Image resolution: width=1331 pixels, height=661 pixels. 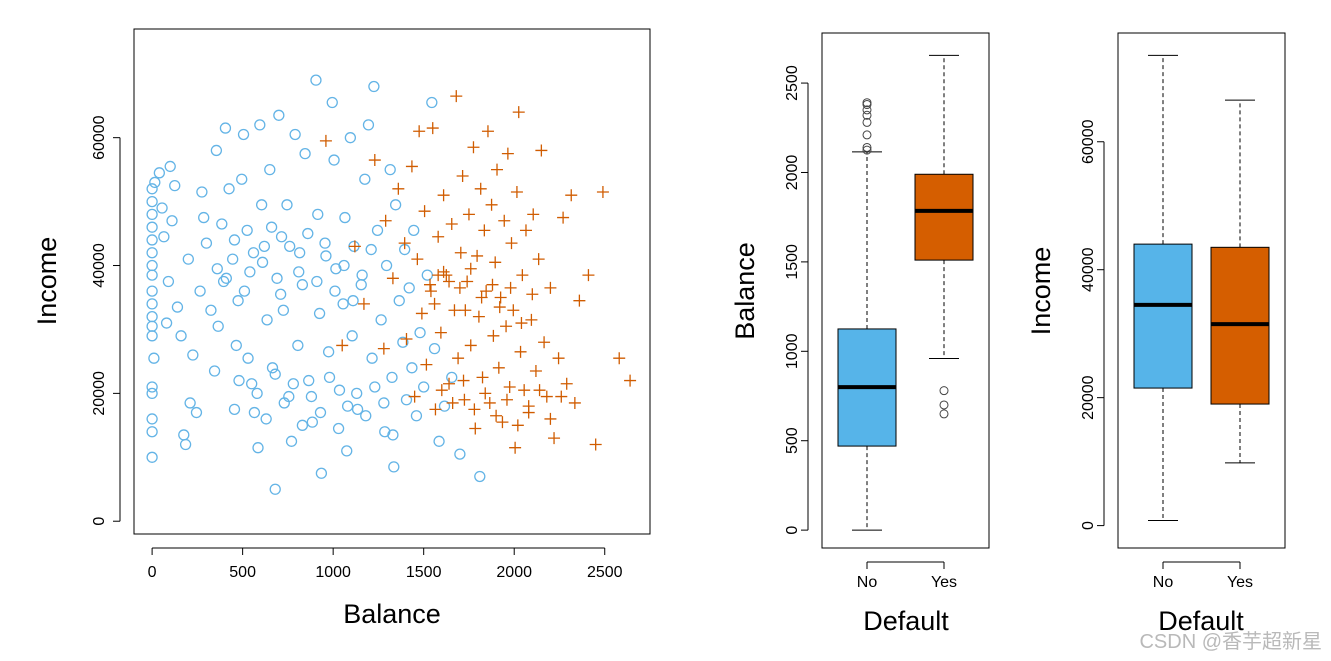 What do you see at coordinates (792, 83) in the screenshot?
I see `y-tick-label: 2500` at bounding box center [792, 83].